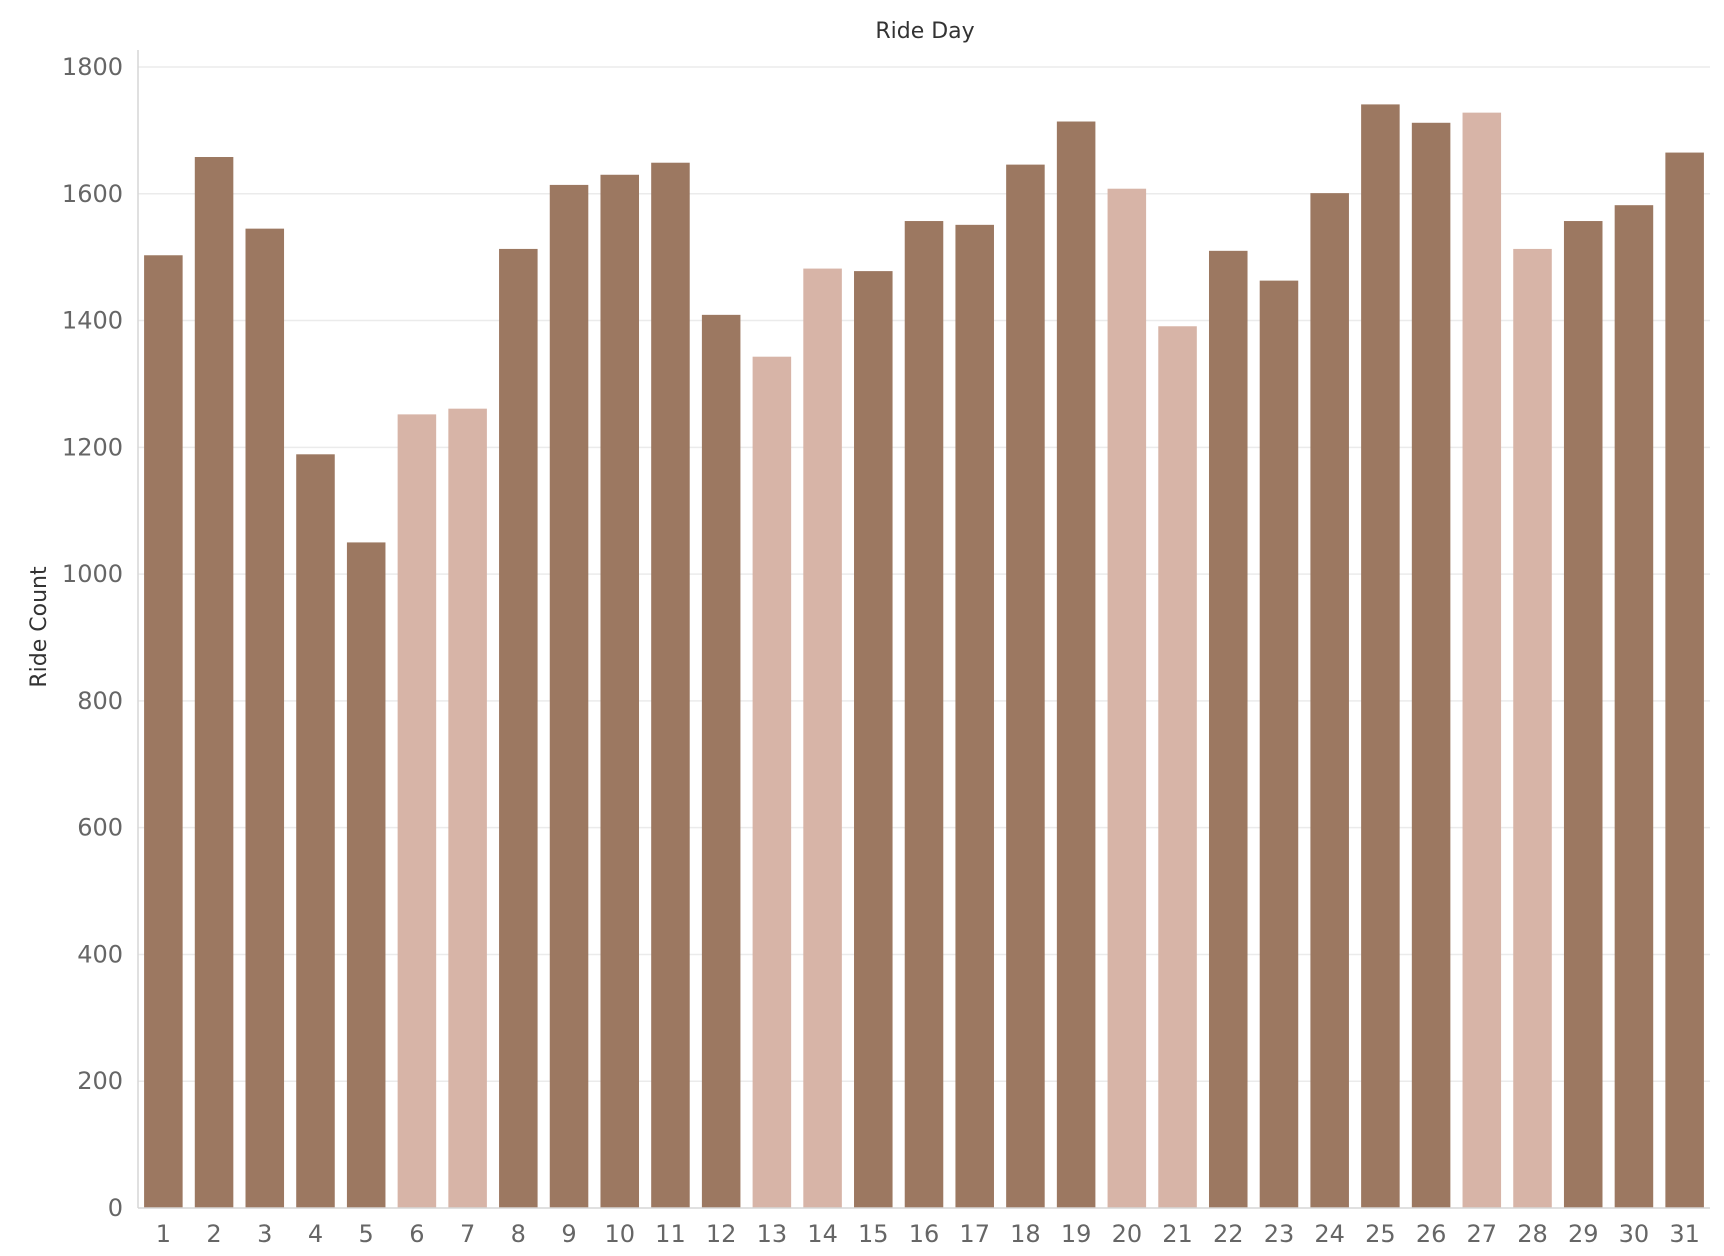 This screenshot has width=1724, height=1256. What do you see at coordinates (670, 1234) in the screenshot?
I see `x-tick-label: 11` at bounding box center [670, 1234].